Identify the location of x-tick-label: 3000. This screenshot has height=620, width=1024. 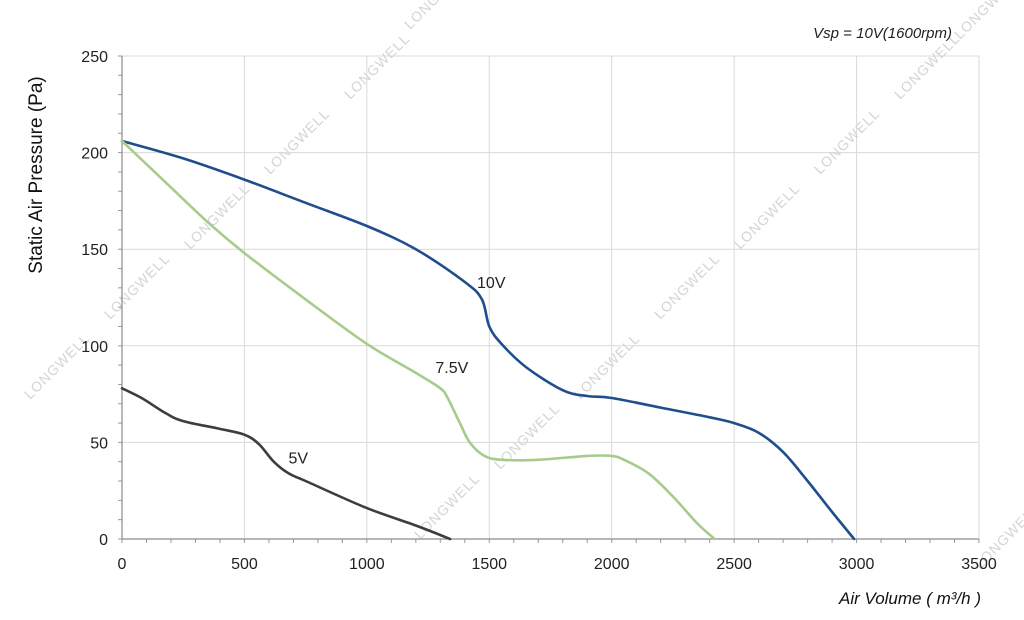
(857, 564).